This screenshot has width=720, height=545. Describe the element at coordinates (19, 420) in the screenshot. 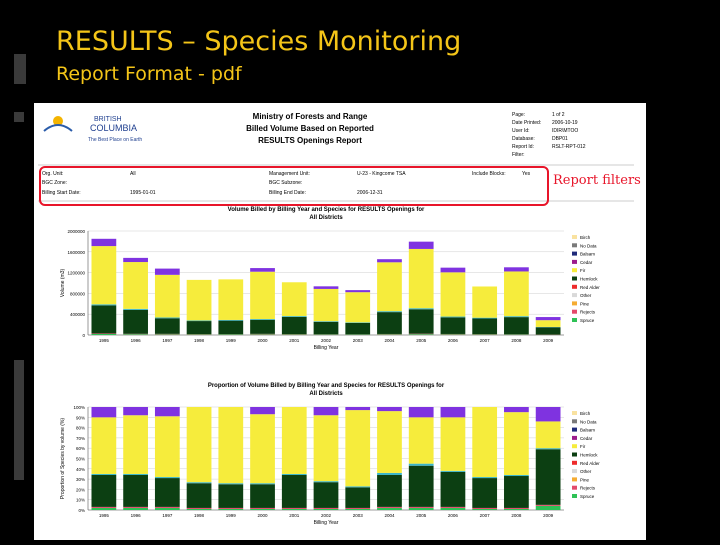

I see `slide-decoration` at that location.